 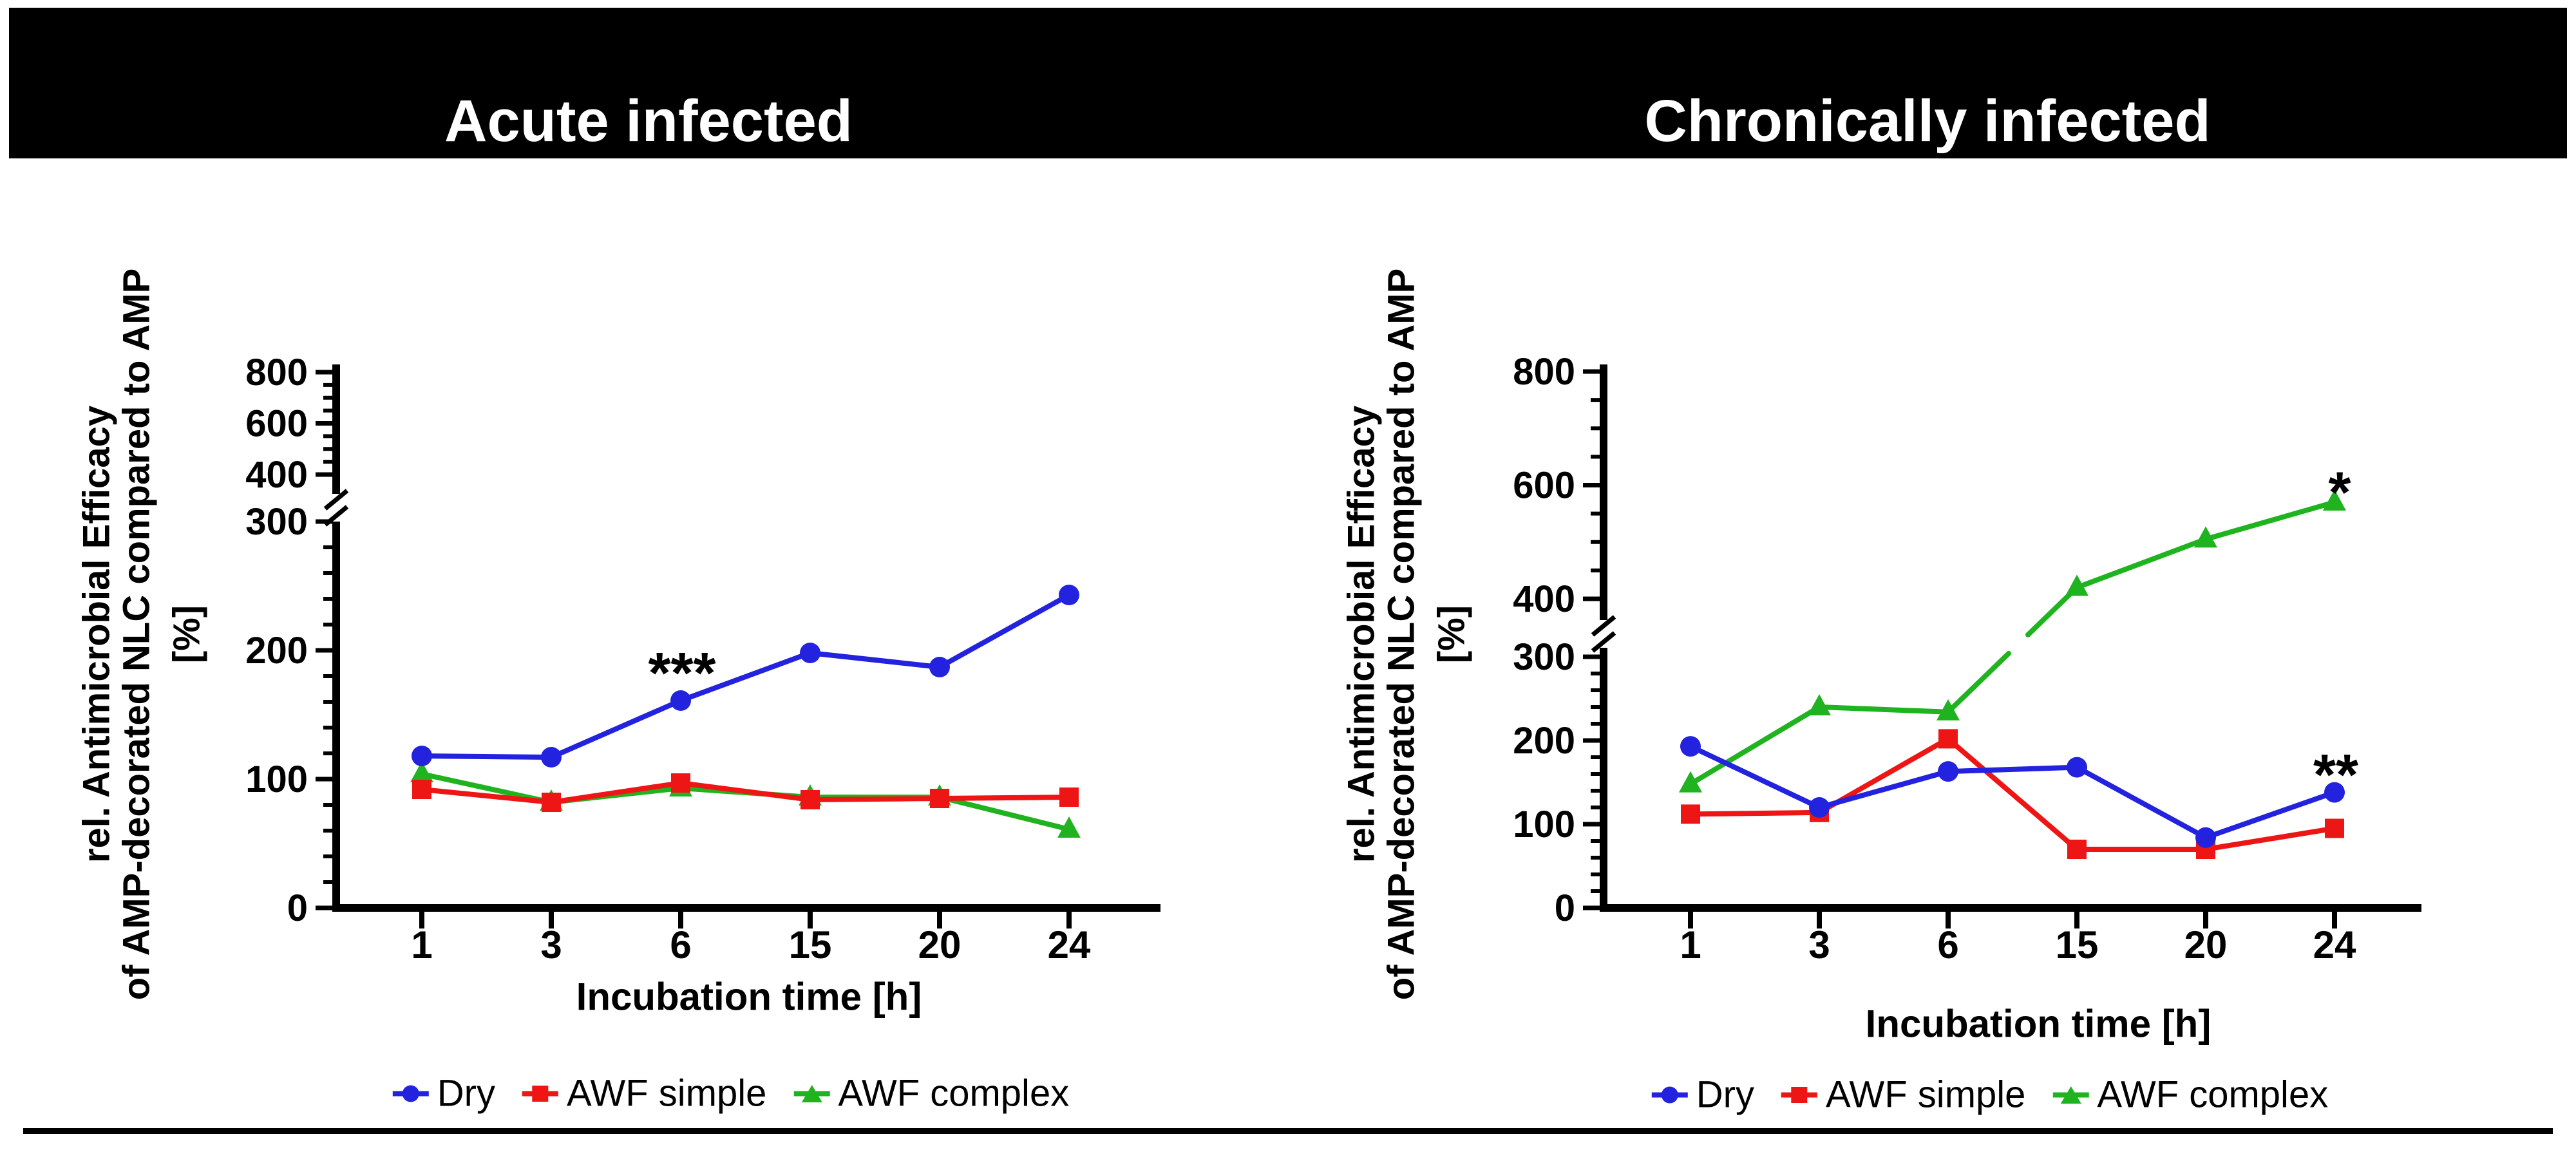 What do you see at coordinates (2335, 775) in the screenshot?
I see `significance-stars: **` at bounding box center [2335, 775].